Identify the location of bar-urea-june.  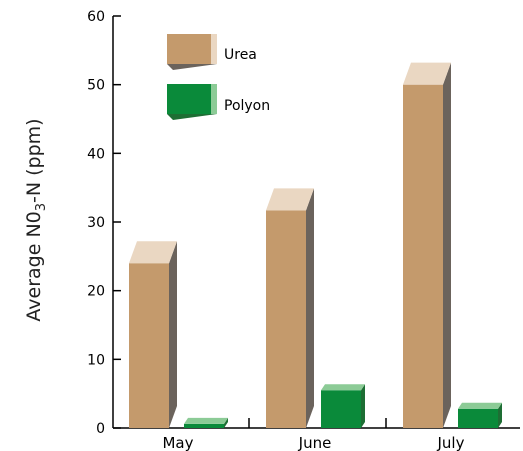
(290, 308).